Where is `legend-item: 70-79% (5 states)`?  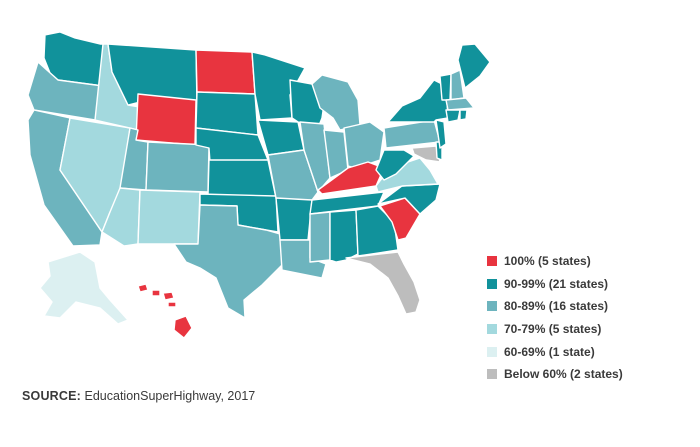 legend-item: 70-79% (5 states) is located at coordinates (555, 329).